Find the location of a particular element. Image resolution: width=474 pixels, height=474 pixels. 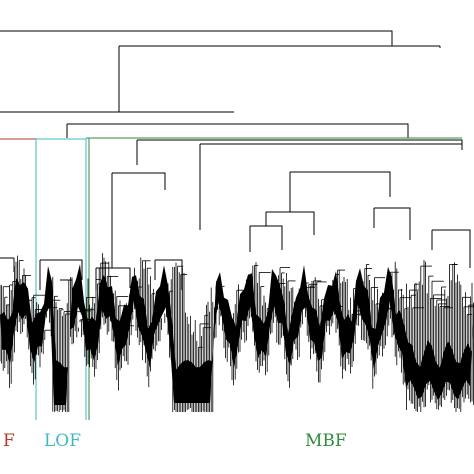

lof-branch-c is located at coordinates (113, 277).